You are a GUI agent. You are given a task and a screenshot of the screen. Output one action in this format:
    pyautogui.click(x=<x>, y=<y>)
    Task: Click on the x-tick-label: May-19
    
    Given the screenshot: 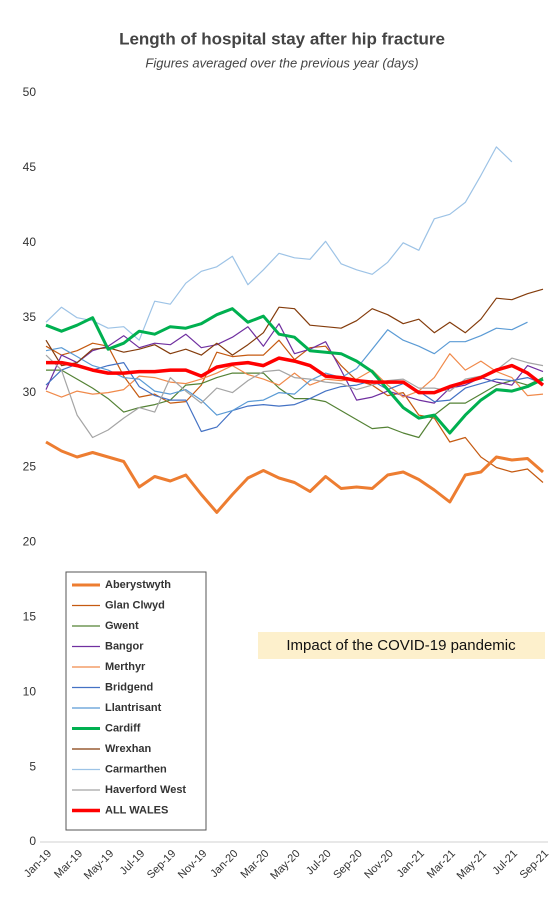 What is the action you would take?
    pyautogui.click(x=99, y=865)
    